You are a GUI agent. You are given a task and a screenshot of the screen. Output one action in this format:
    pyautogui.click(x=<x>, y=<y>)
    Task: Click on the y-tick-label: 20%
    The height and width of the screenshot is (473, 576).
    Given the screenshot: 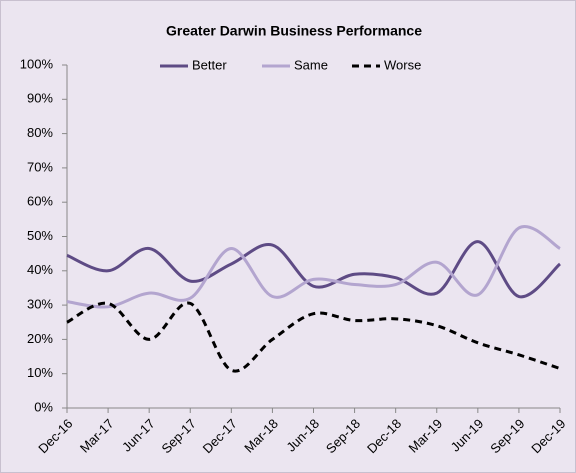 What is the action you would take?
    pyautogui.click(x=40, y=338)
    